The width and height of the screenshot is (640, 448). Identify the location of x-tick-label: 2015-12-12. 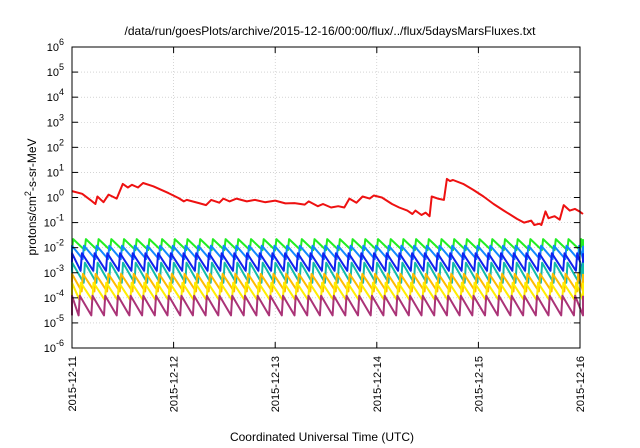
(175, 384).